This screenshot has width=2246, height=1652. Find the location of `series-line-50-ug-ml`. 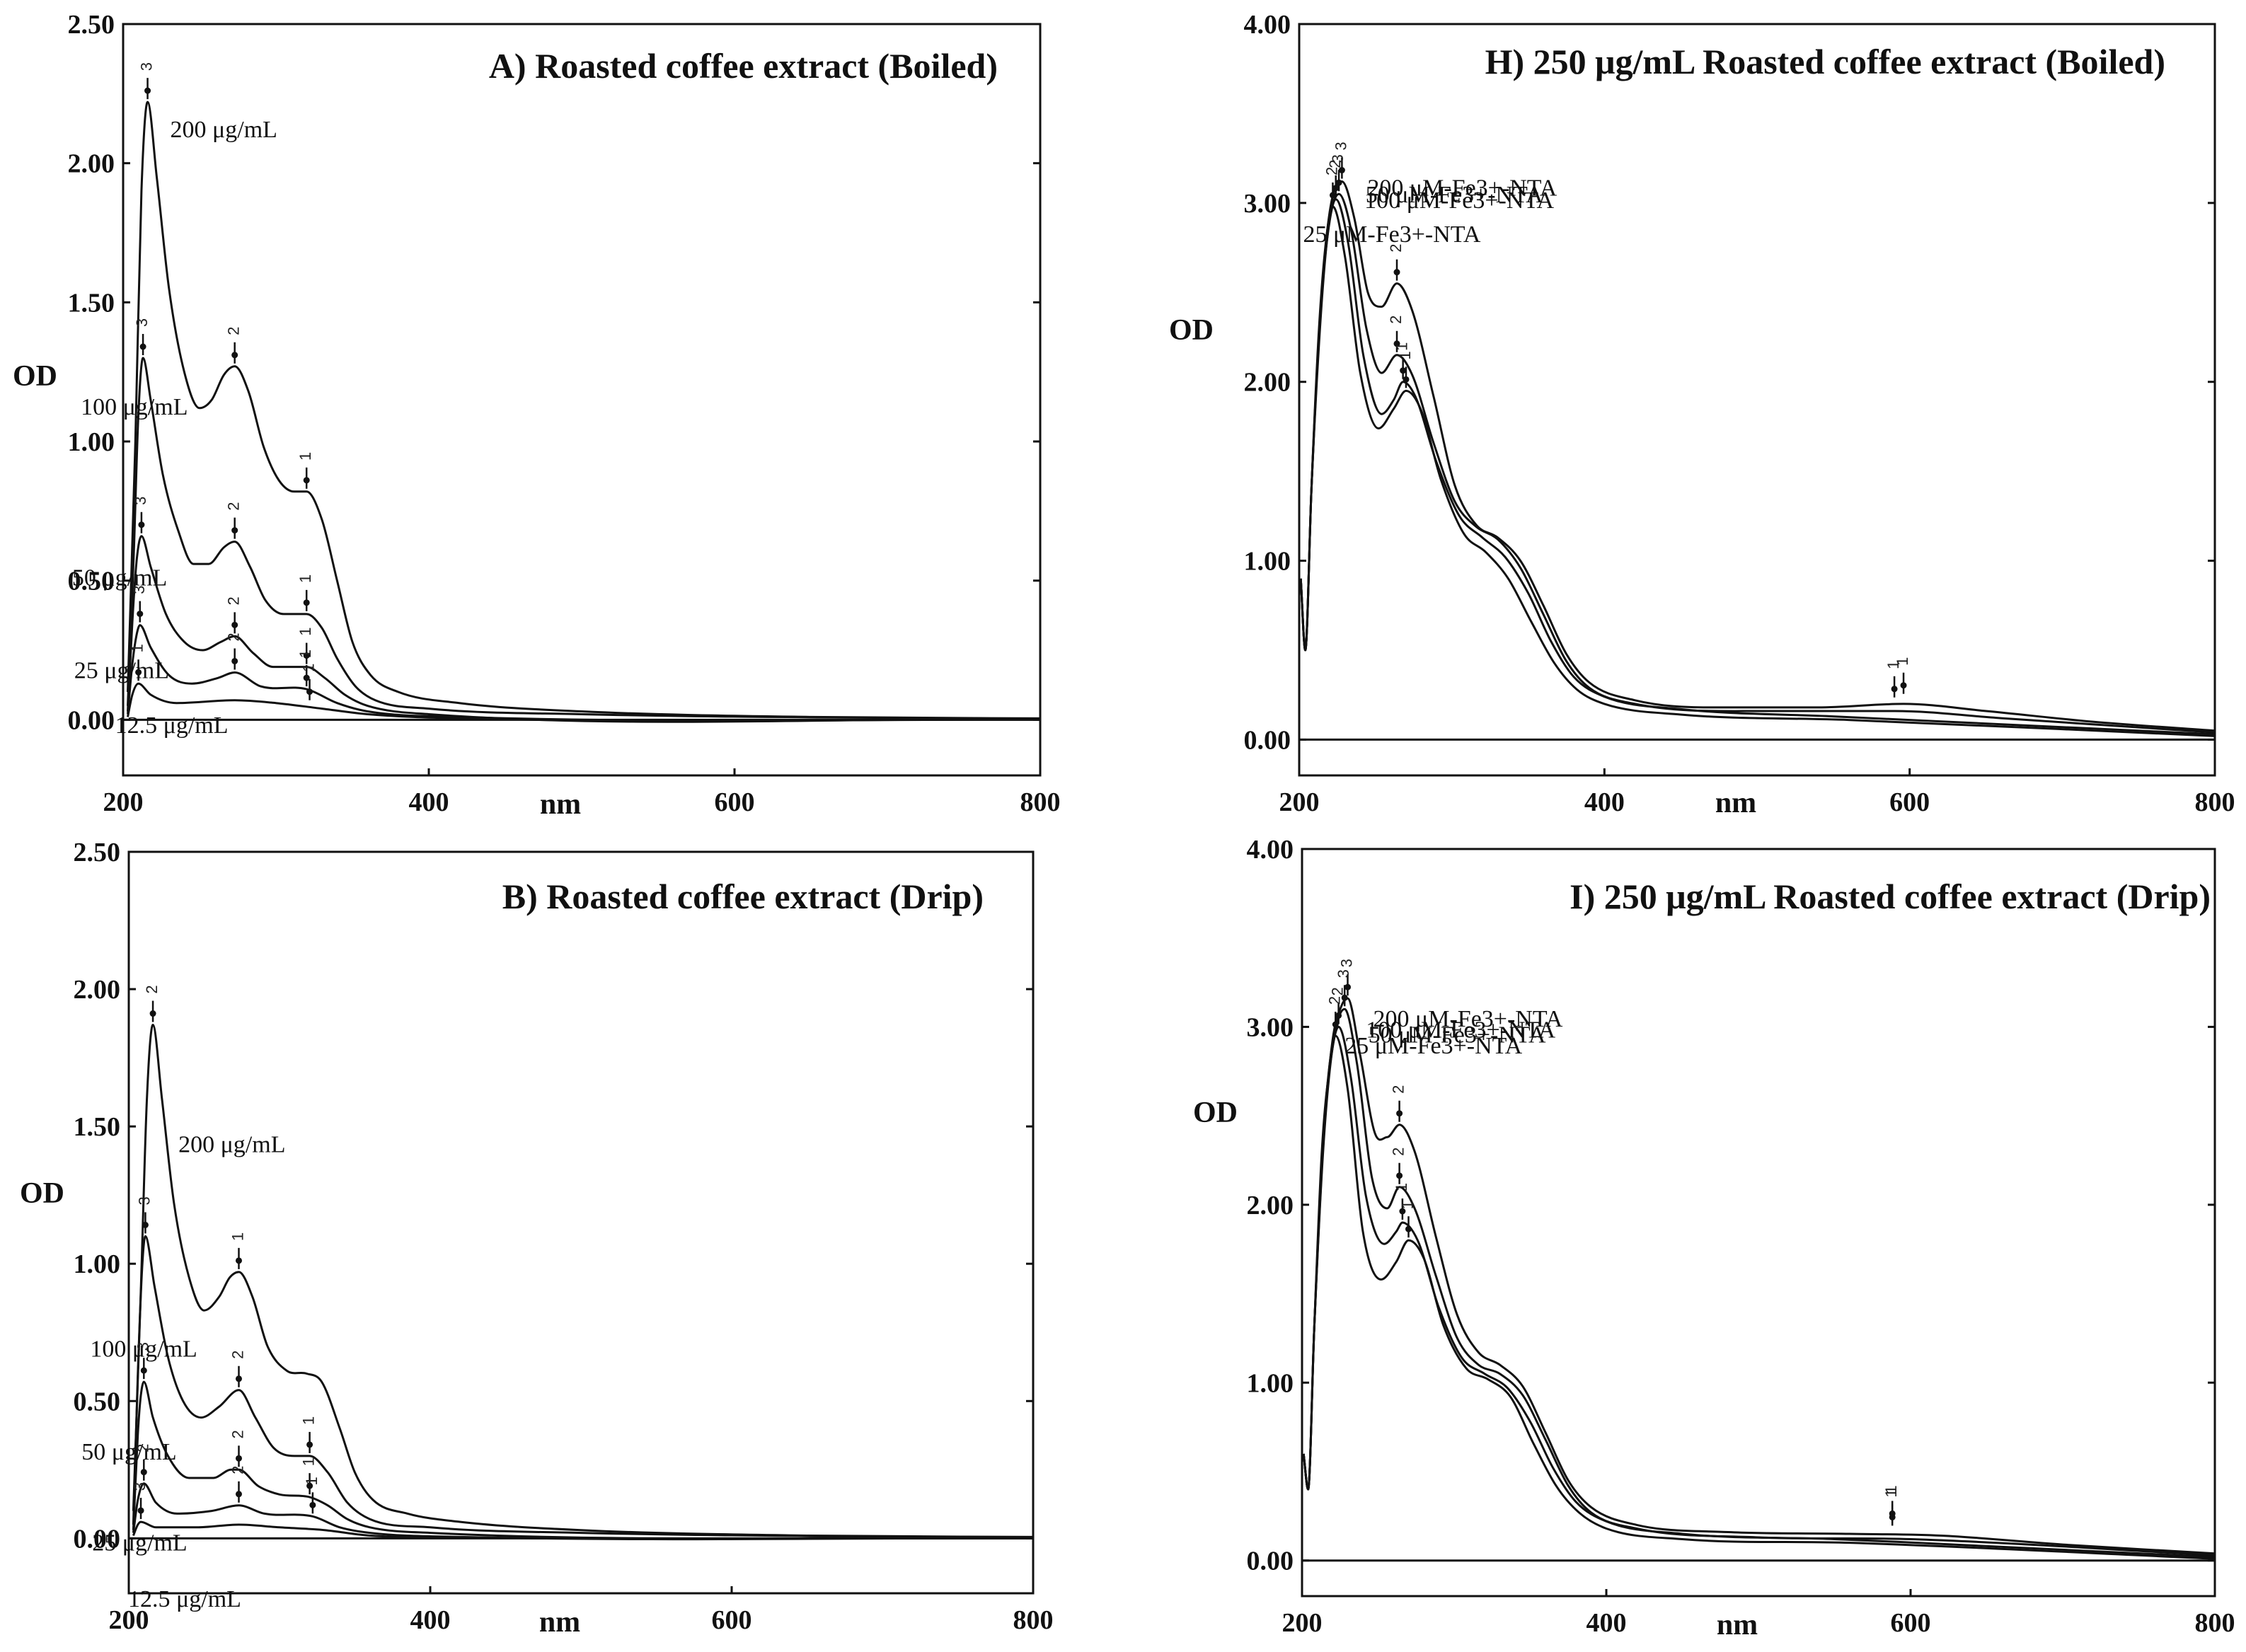

series-line-50-ug-ml is located at coordinates (584, 629).